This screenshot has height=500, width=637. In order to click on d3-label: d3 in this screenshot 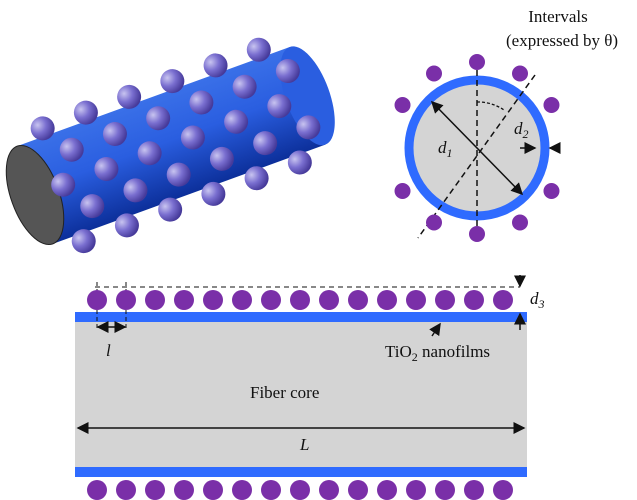, I will do `click(537, 300)`.